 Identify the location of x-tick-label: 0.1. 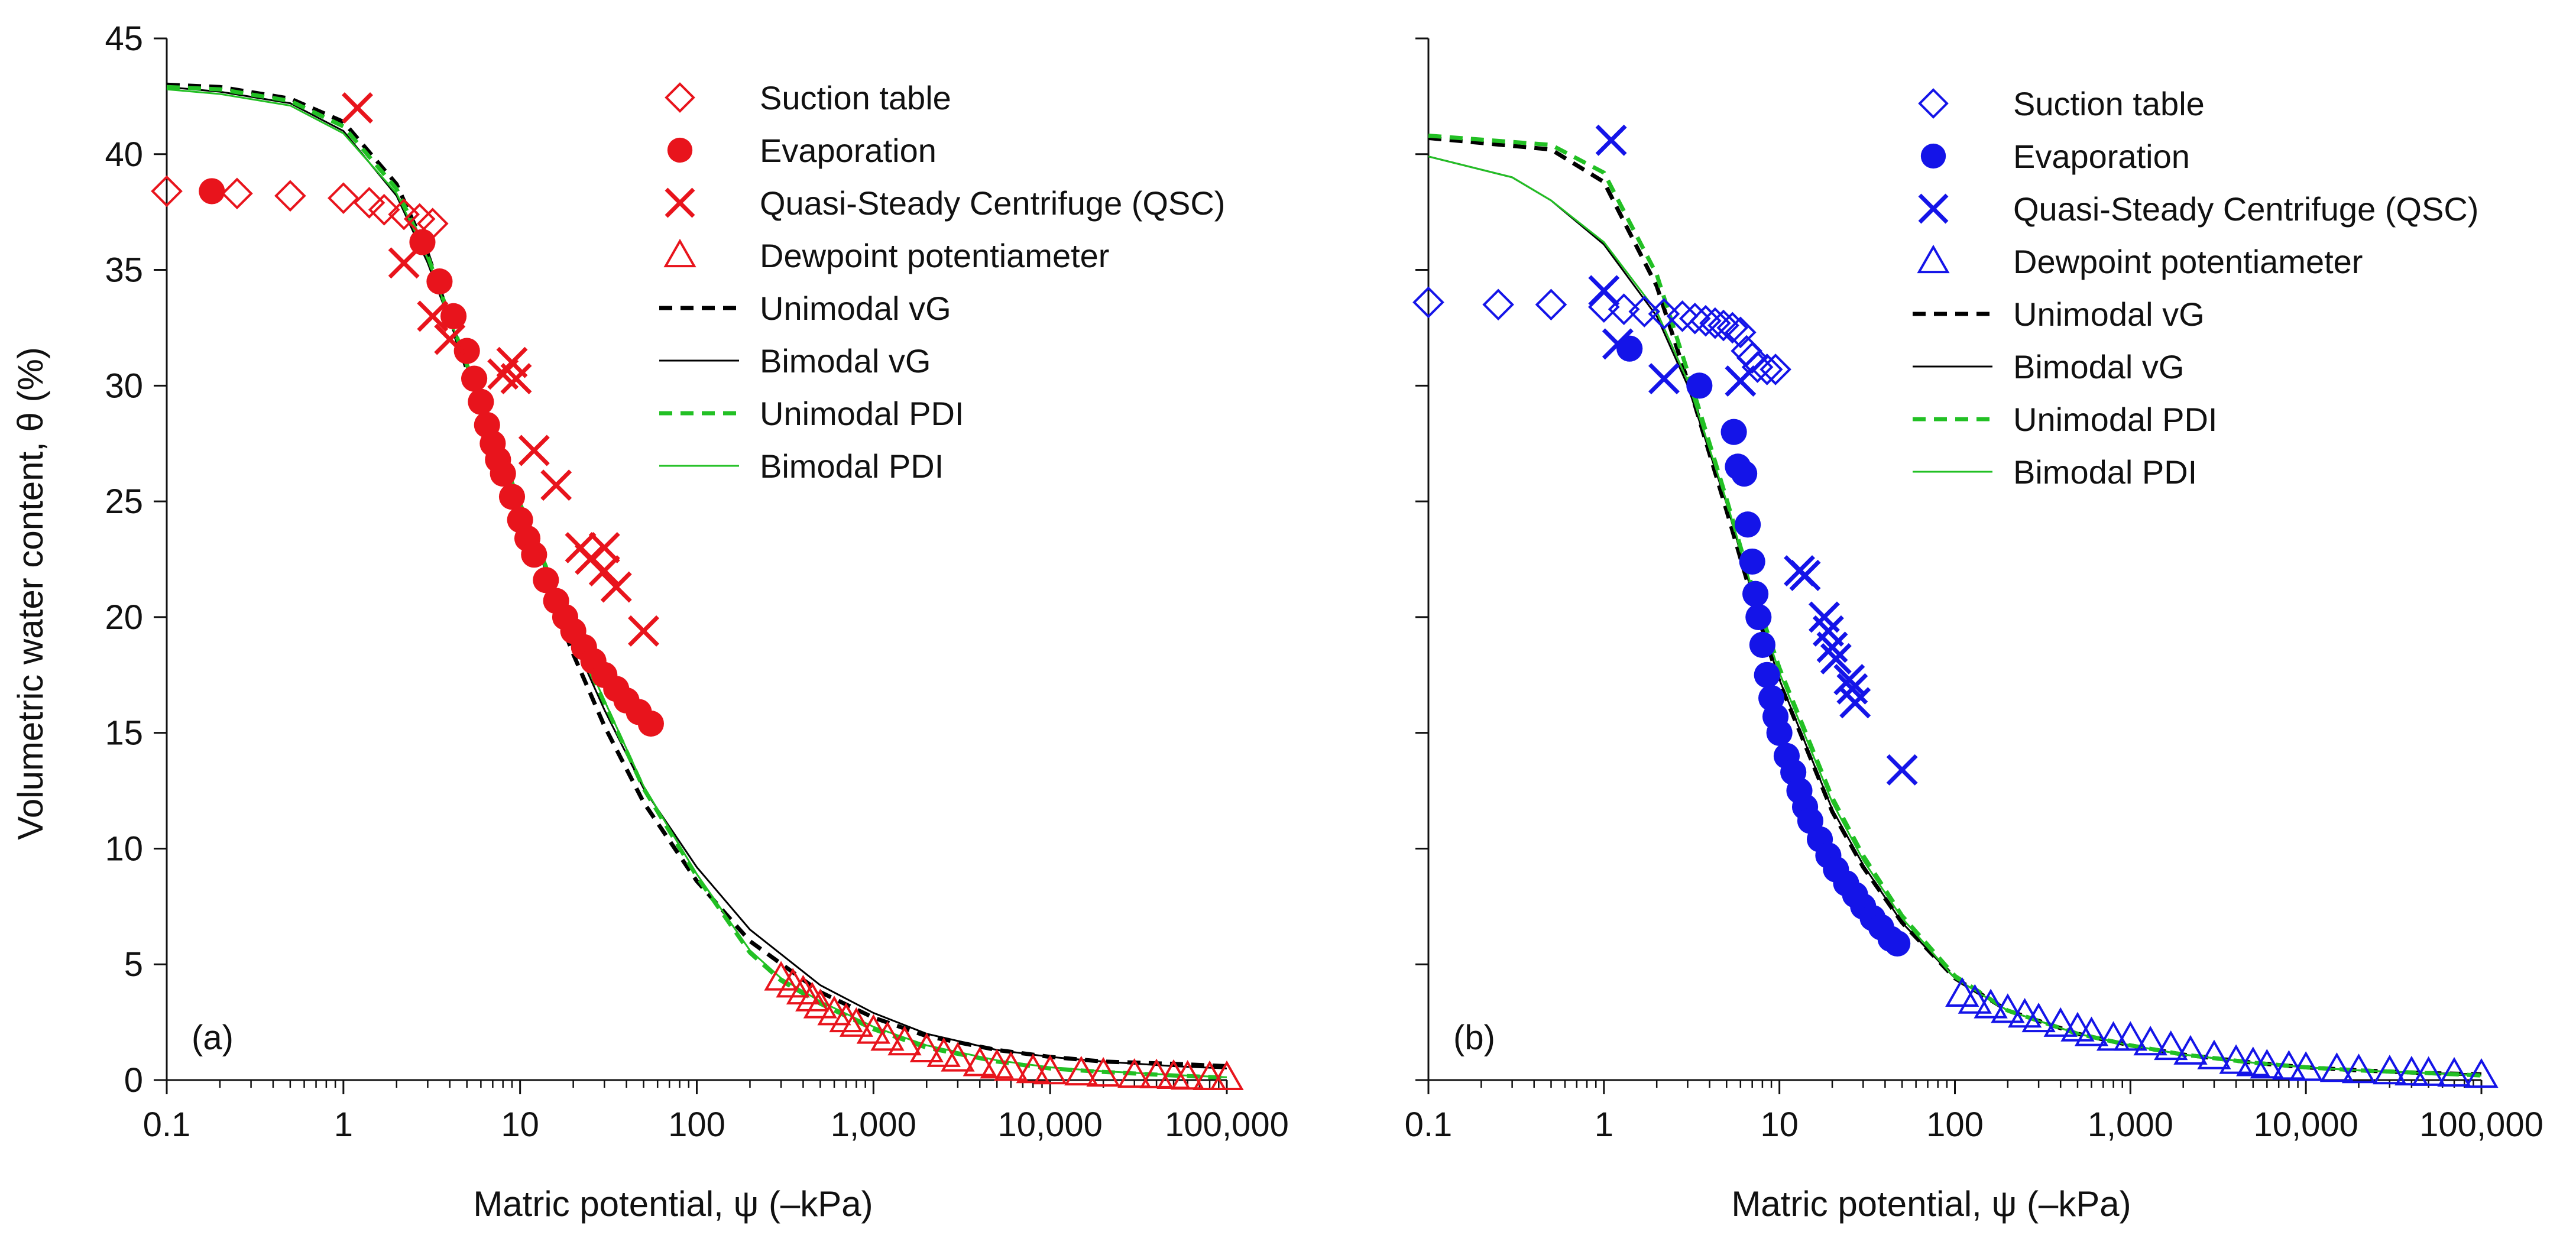
(167, 1124).